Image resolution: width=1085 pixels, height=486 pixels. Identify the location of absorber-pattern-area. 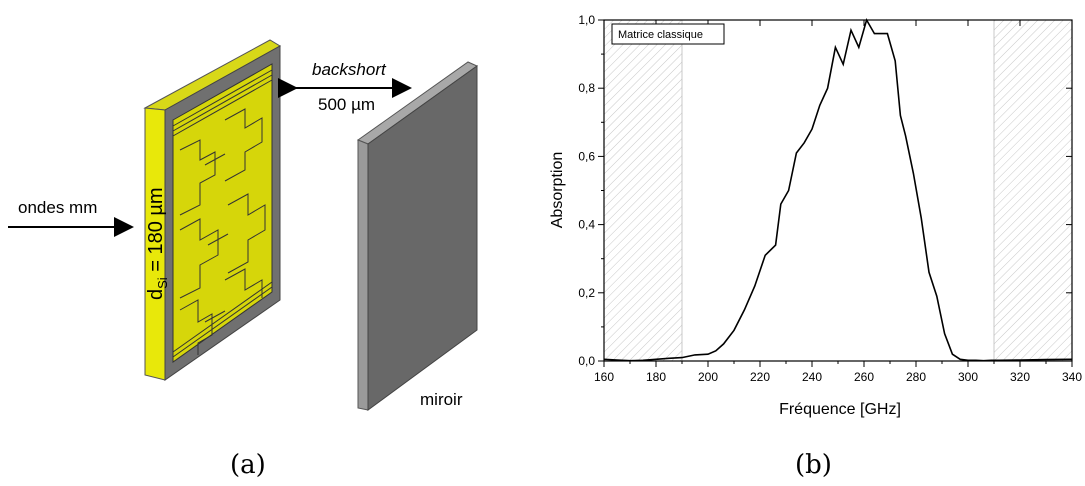
(222, 213).